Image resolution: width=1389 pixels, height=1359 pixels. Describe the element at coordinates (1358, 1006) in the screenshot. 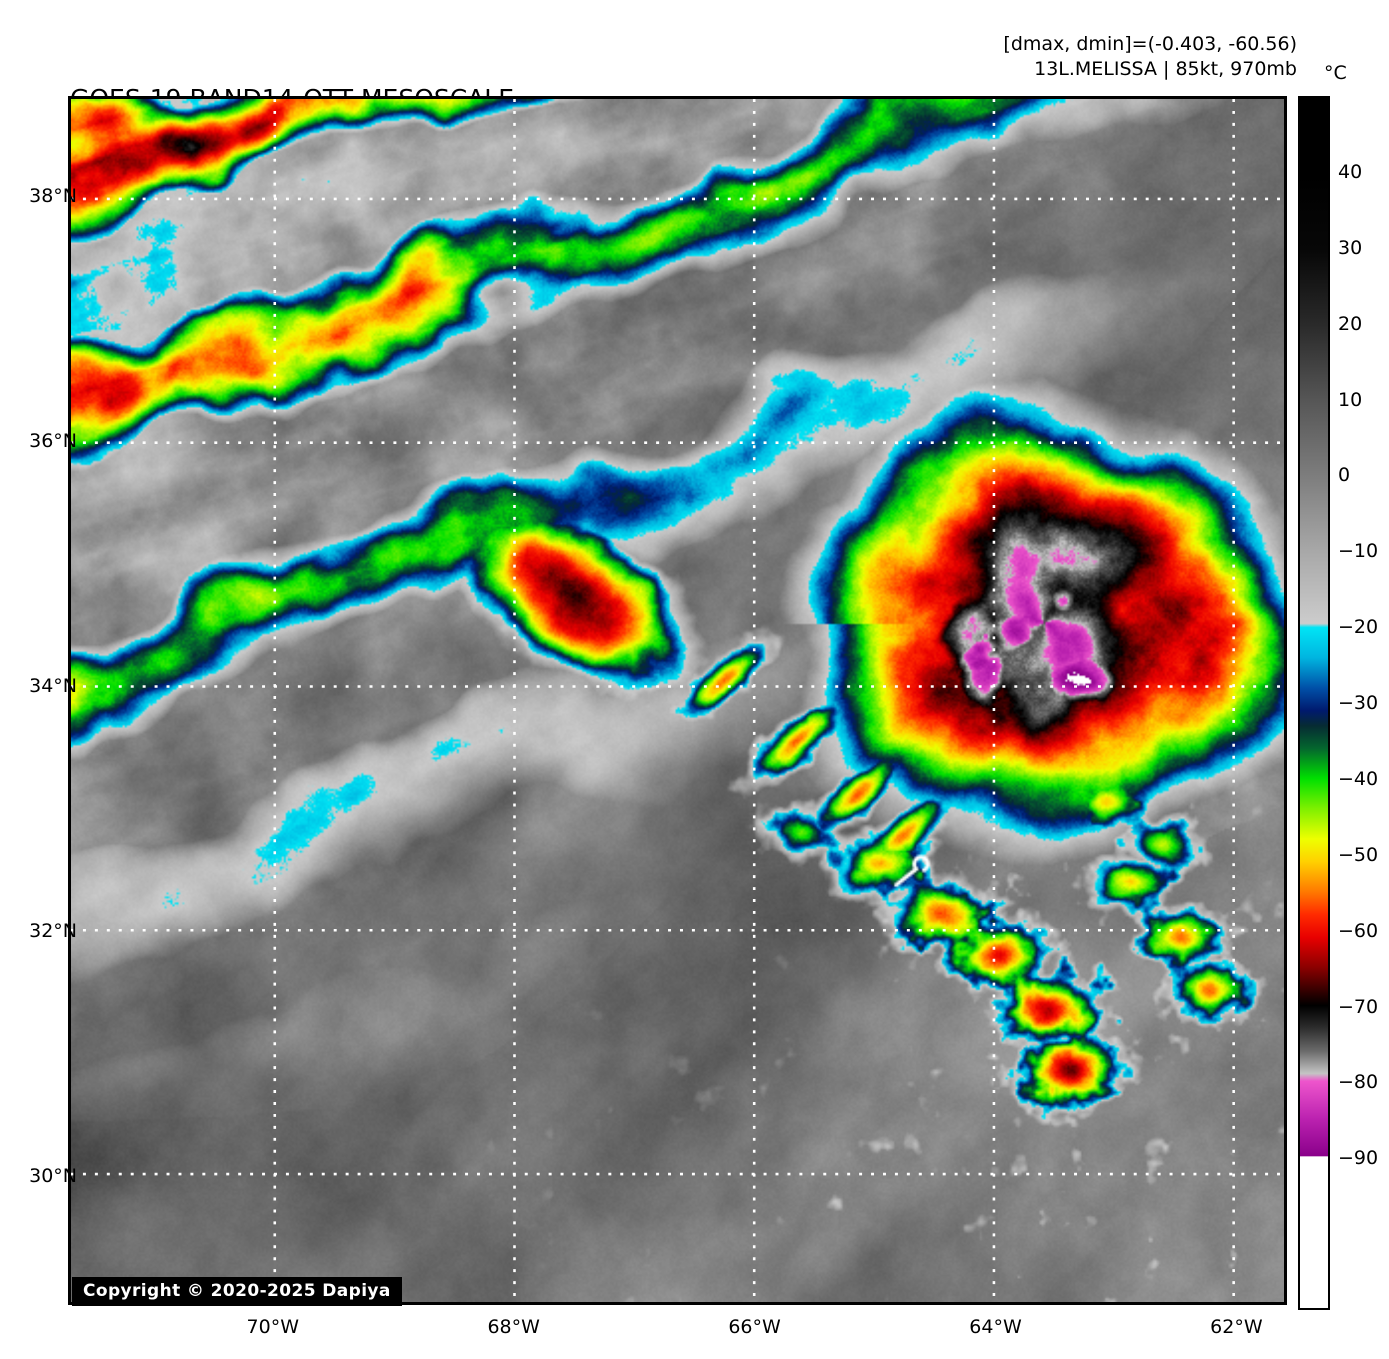

I see `colorbar-tick-label: −70` at that location.